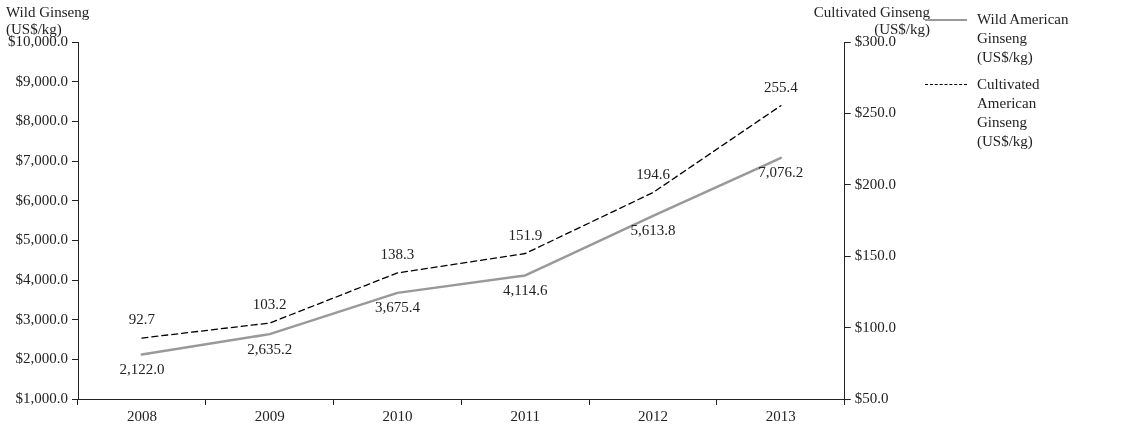 The width and height of the screenshot is (1136, 437). I want to click on data-label: 255.4, so click(781, 87).